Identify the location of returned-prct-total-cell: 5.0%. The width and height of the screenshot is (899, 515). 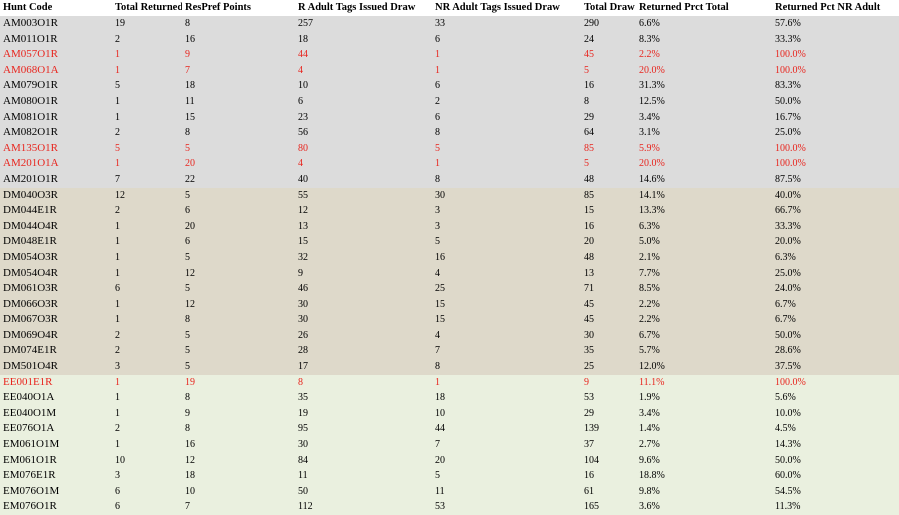
(704, 242).